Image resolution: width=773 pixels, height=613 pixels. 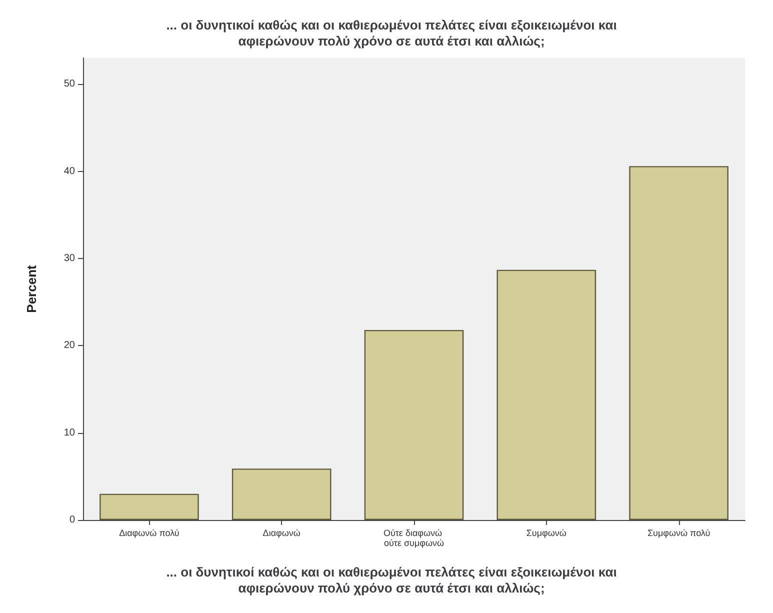 What do you see at coordinates (31, 288) in the screenshot?
I see `y-axis-title: Percent` at bounding box center [31, 288].